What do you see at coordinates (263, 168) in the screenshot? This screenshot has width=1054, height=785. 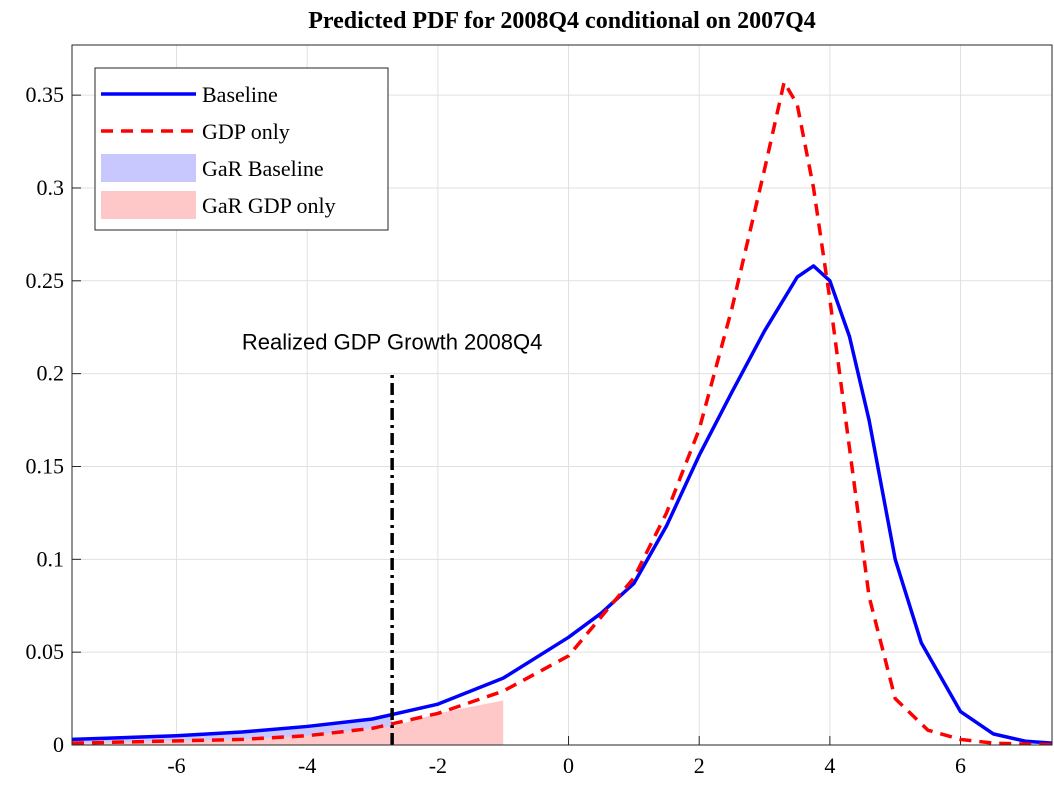 I see `legend-label: GaR Baseline` at bounding box center [263, 168].